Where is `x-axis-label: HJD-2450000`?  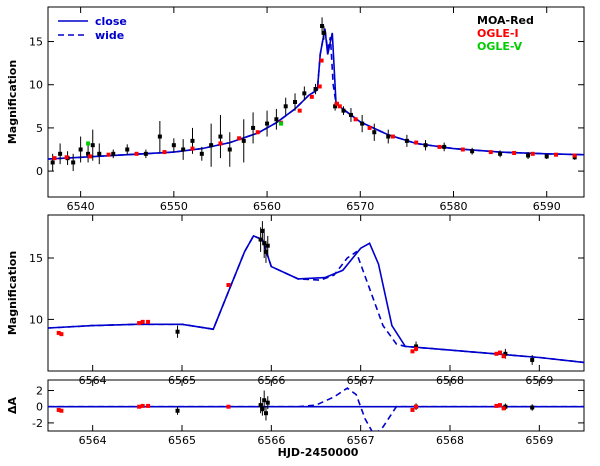
x-axis-label: HJD-2450000 is located at coordinates (318, 452).